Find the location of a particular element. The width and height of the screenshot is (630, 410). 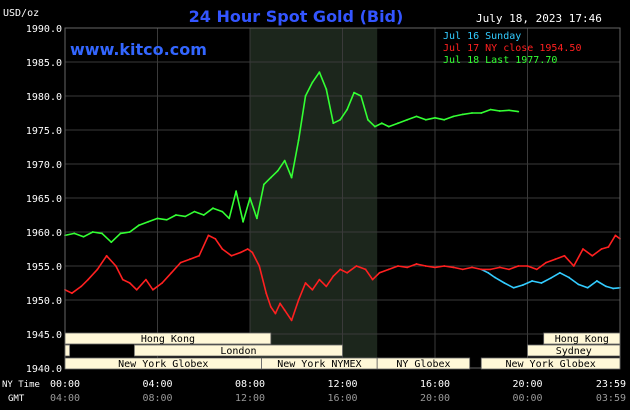

x-tick-label-gmt: 04:00 is located at coordinates (65, 398).